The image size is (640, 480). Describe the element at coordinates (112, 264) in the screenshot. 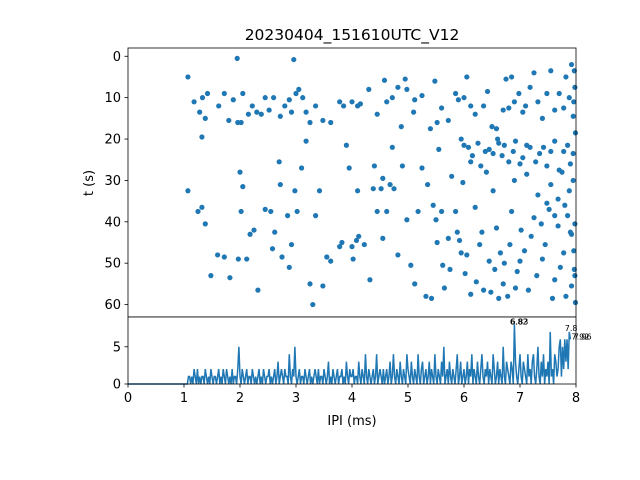

I see `raster-y-tick-label: 50` at that location.